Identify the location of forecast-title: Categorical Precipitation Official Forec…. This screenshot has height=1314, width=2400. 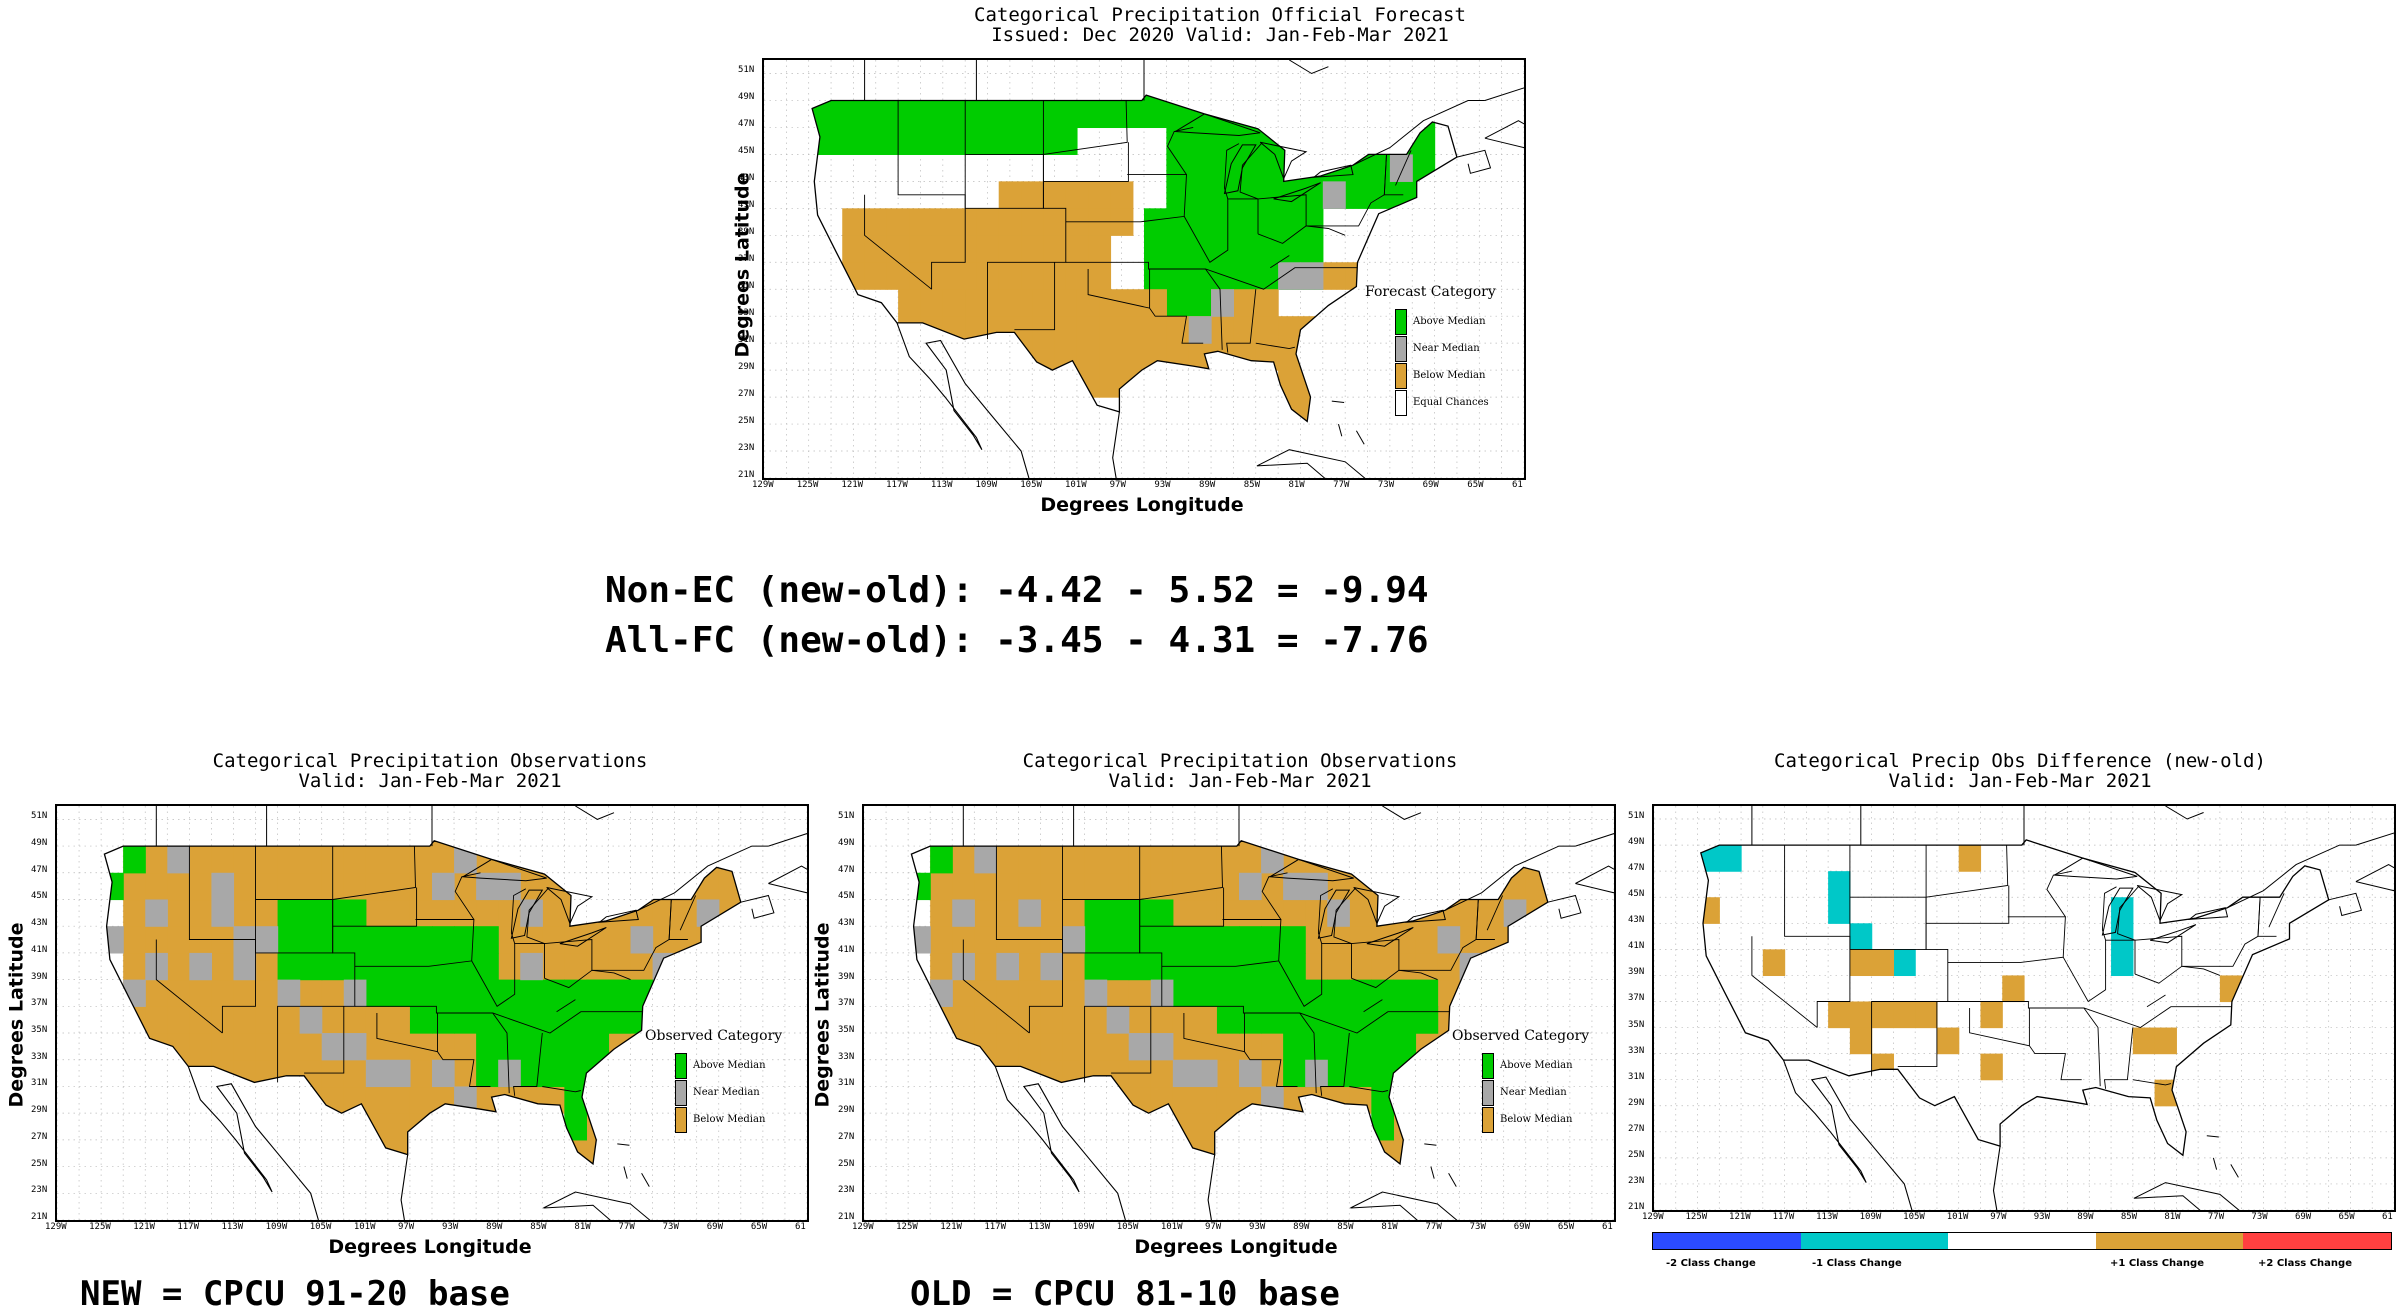
(1220, 15).